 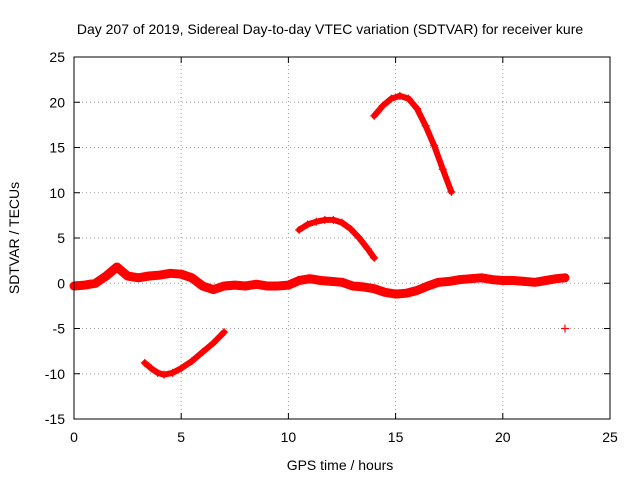 I want to click on series-segment-negative, so click(x=184, y=353).